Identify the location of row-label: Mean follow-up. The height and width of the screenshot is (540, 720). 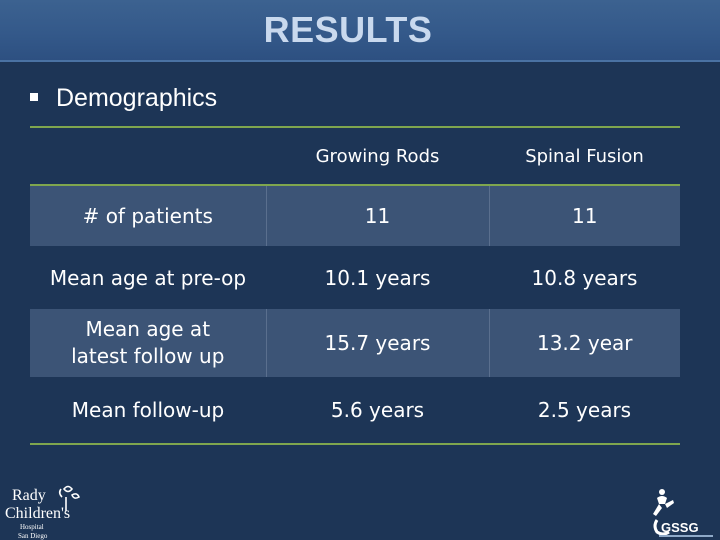
(148, 411).